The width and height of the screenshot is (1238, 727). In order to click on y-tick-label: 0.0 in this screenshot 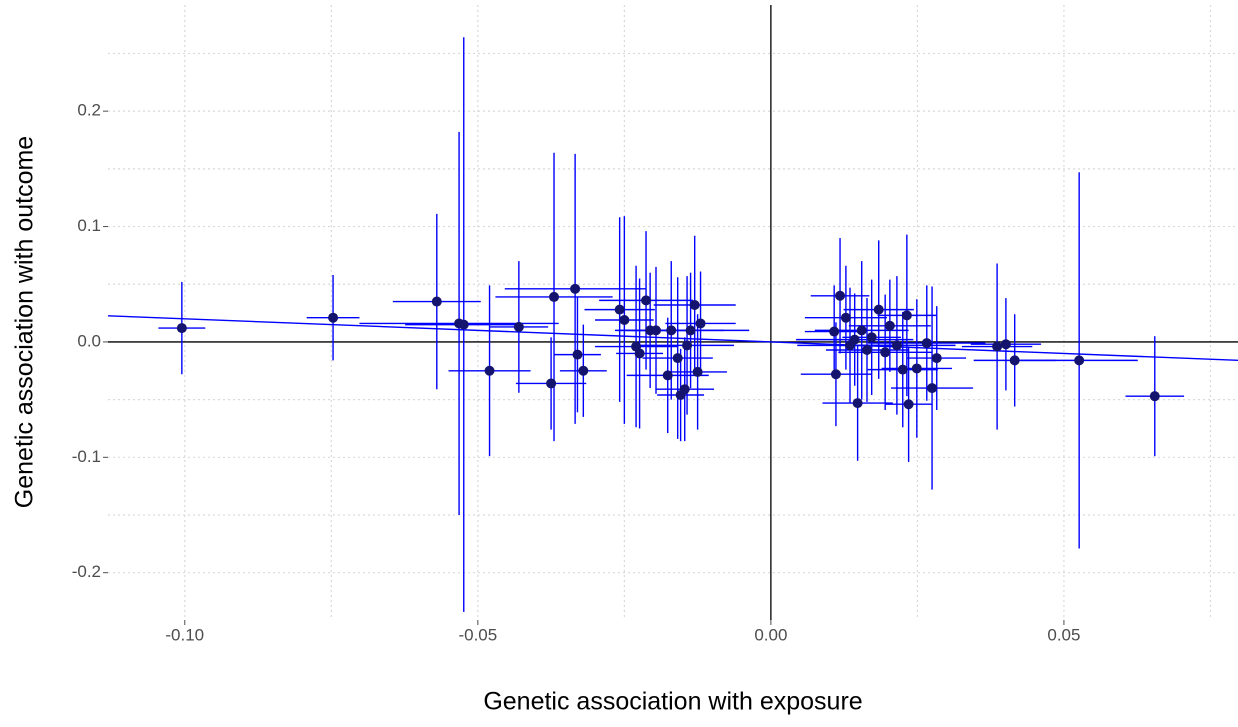, I will do `click(89, 340)`.